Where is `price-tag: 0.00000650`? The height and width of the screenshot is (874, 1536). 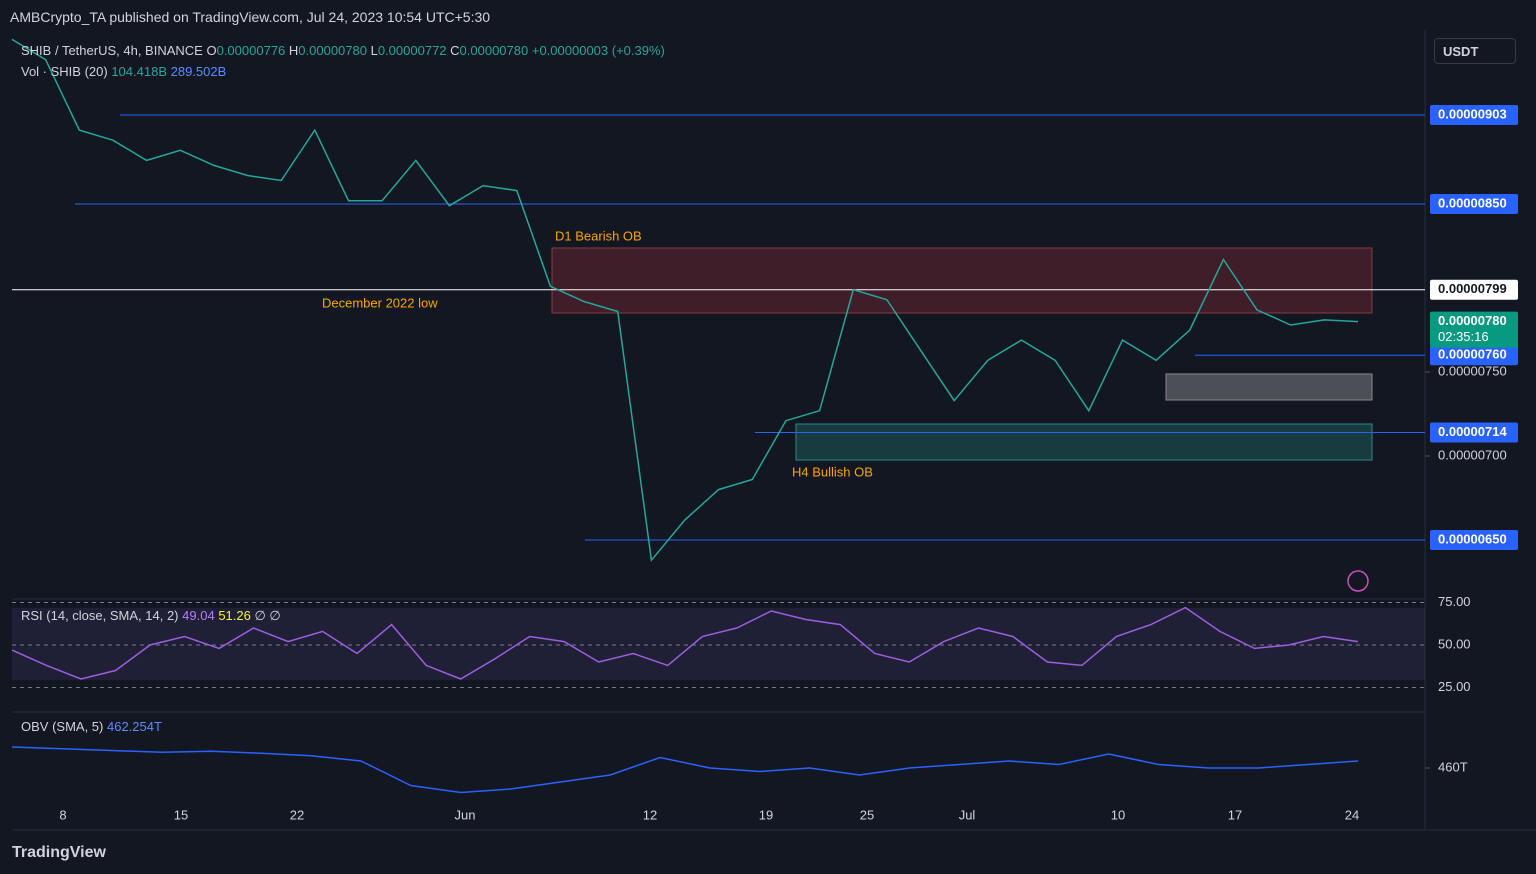 price-tag: 0.00000650 is located at coordinates (1472, 538).